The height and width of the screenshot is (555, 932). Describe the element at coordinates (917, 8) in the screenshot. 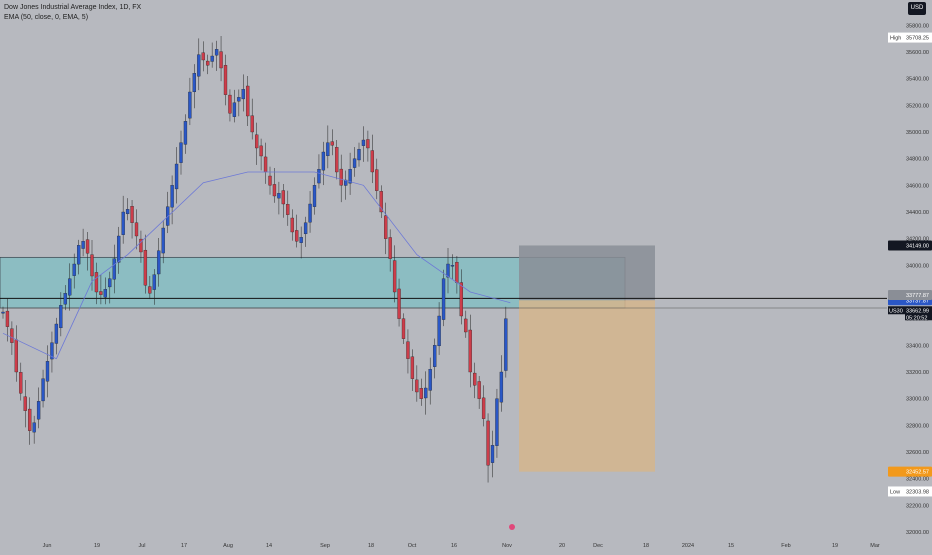

I see `currency-button: USD` at that location.